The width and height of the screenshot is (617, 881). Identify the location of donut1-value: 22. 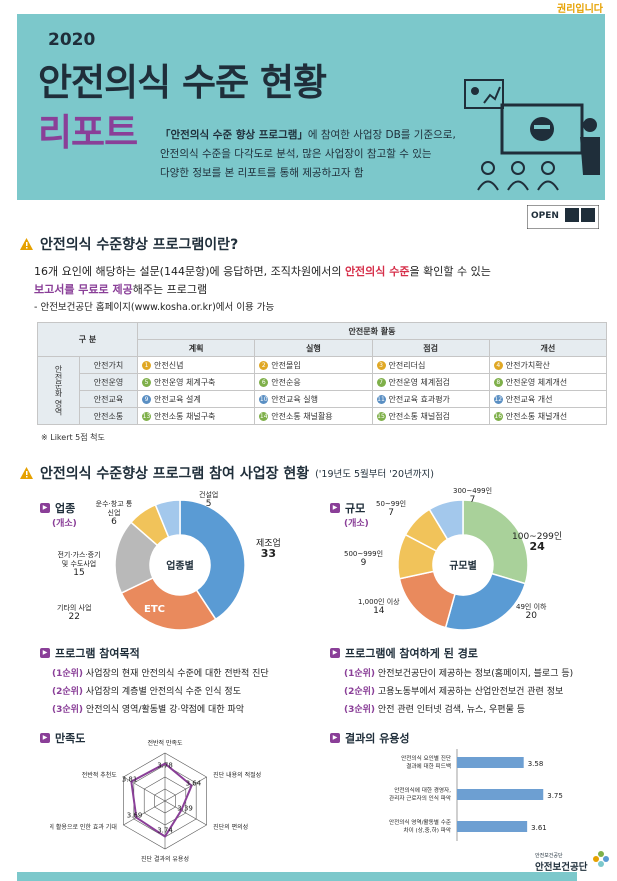
(74, 617).